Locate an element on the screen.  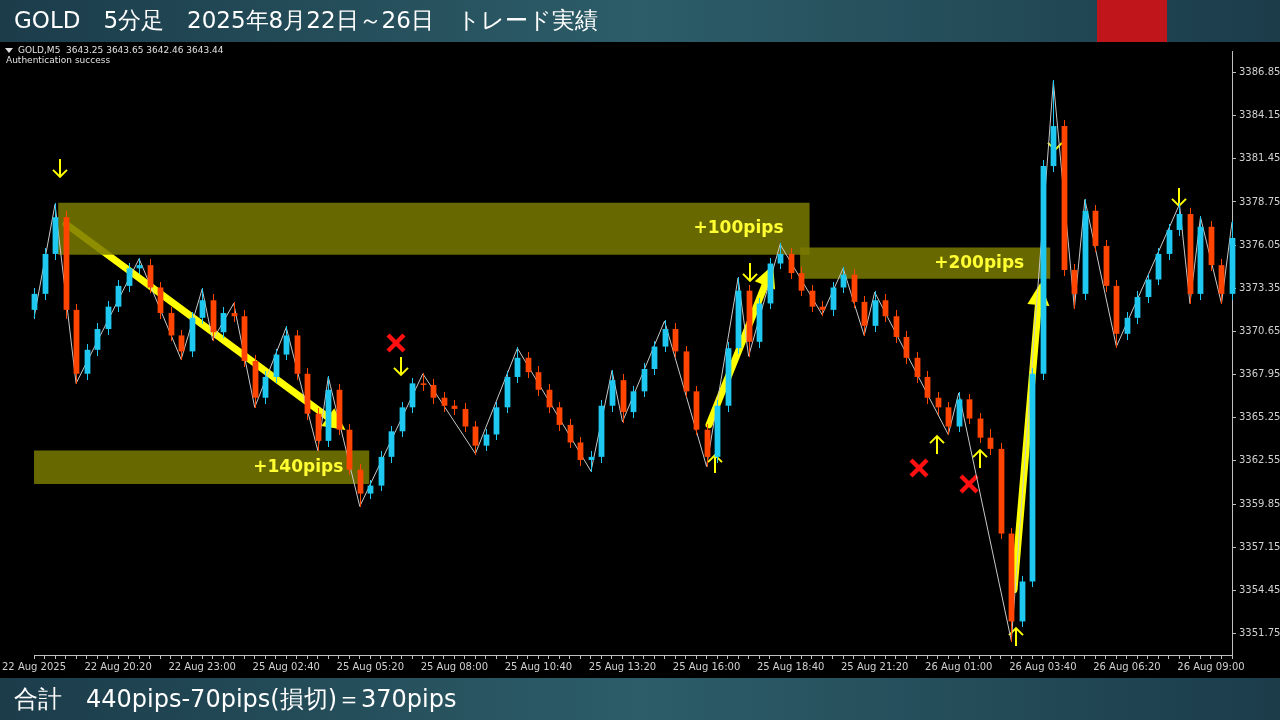
x-tick-label: 25 Aug 02:40 is located at coordinates (286, 666).